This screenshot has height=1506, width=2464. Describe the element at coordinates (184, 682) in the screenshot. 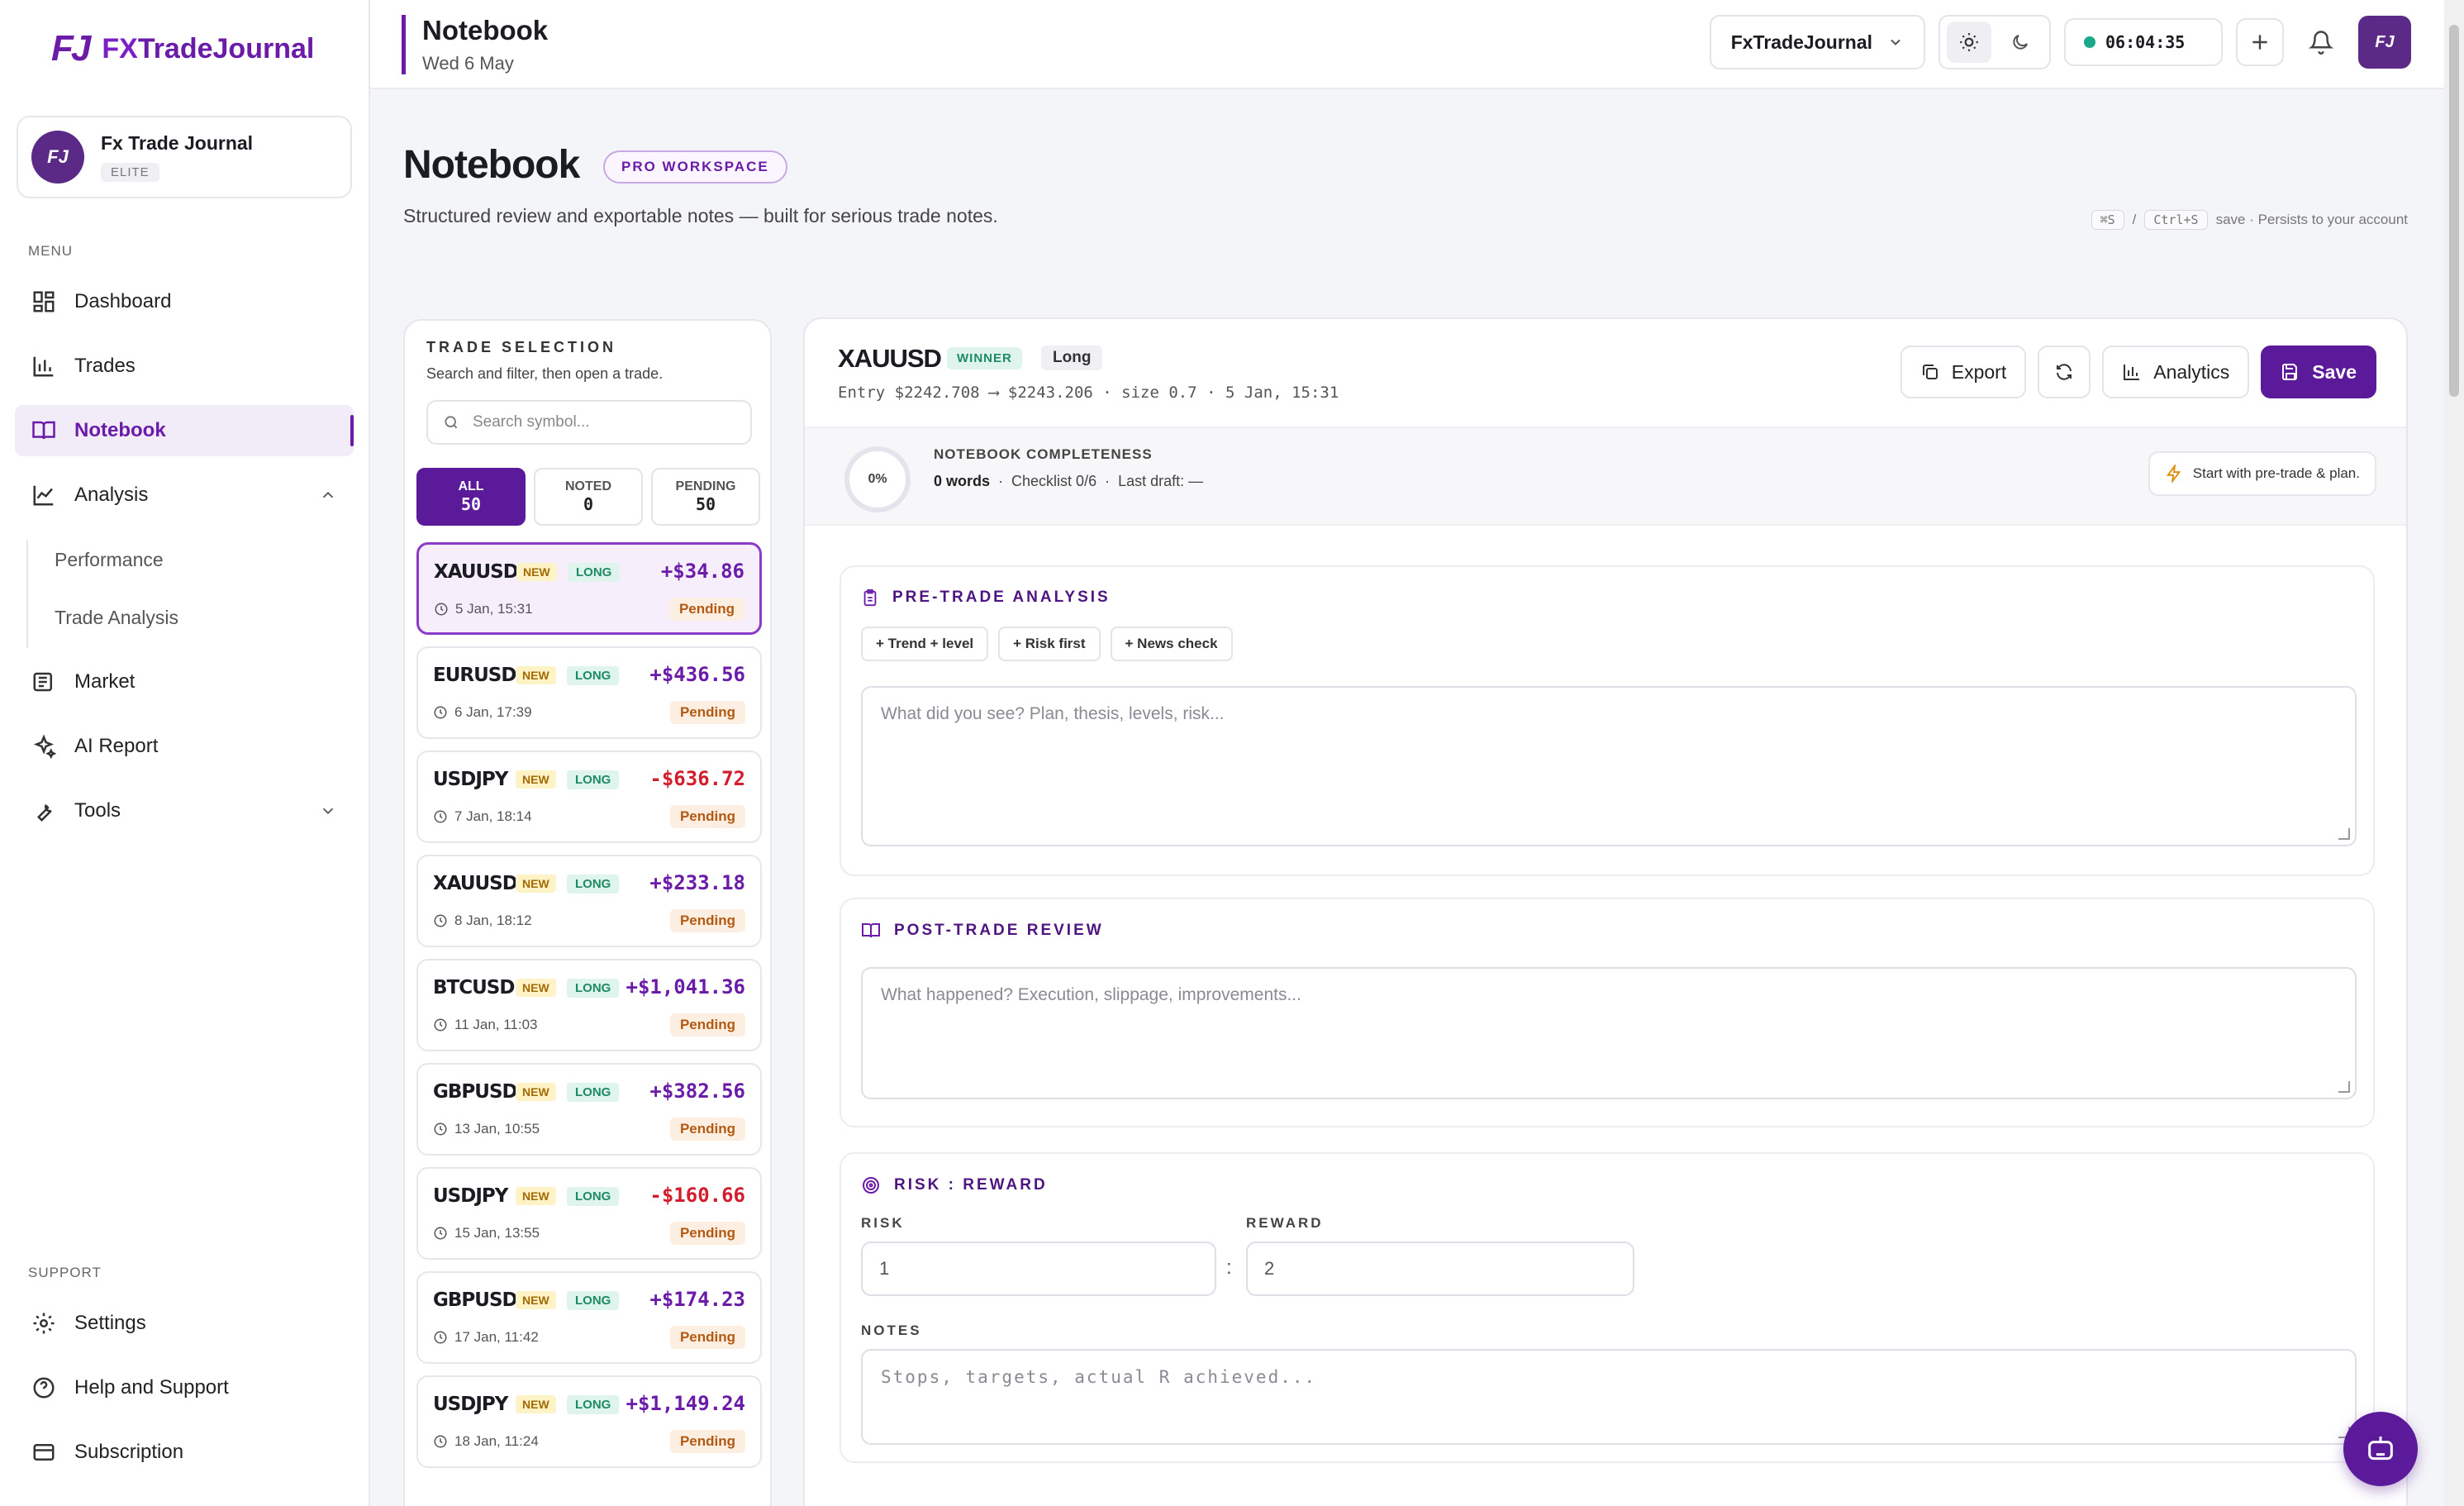

I see `sidebar-item-market: Market` at that location.